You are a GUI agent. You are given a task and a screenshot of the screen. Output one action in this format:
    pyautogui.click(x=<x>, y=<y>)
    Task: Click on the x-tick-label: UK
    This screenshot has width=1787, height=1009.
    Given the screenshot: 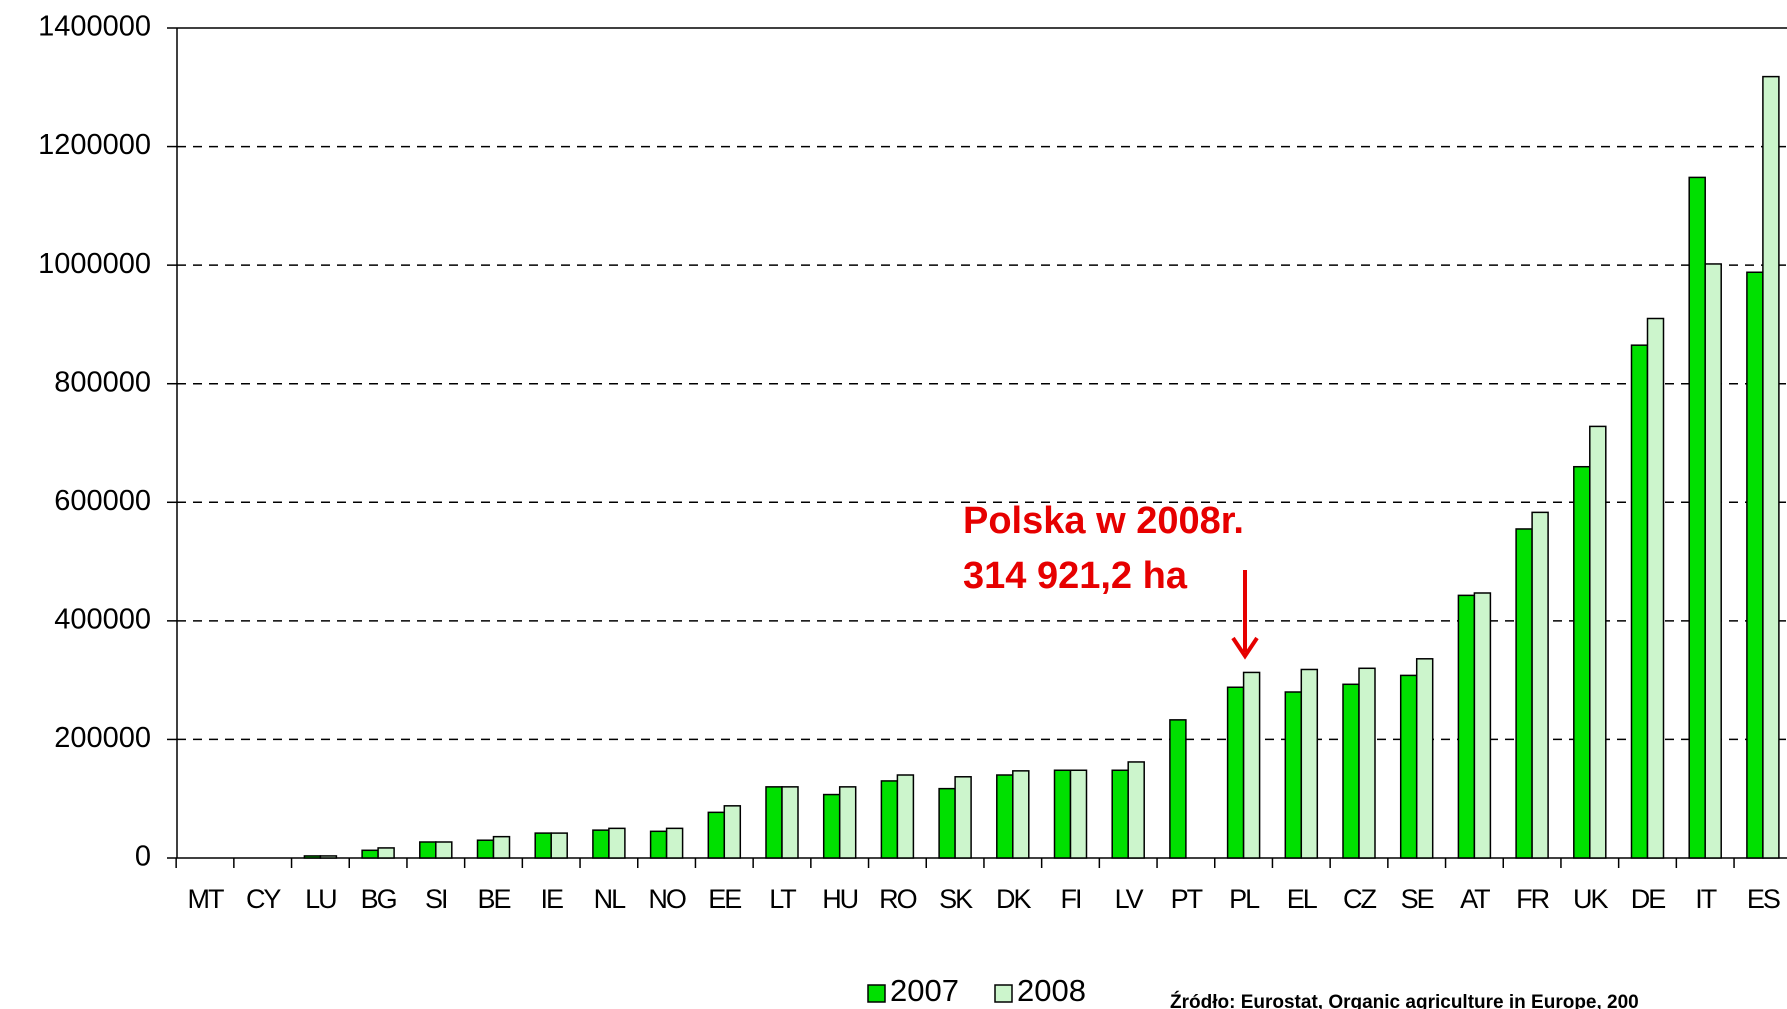 What is the action you would take?
    pyautogui.click(x=1590, y=899)
    